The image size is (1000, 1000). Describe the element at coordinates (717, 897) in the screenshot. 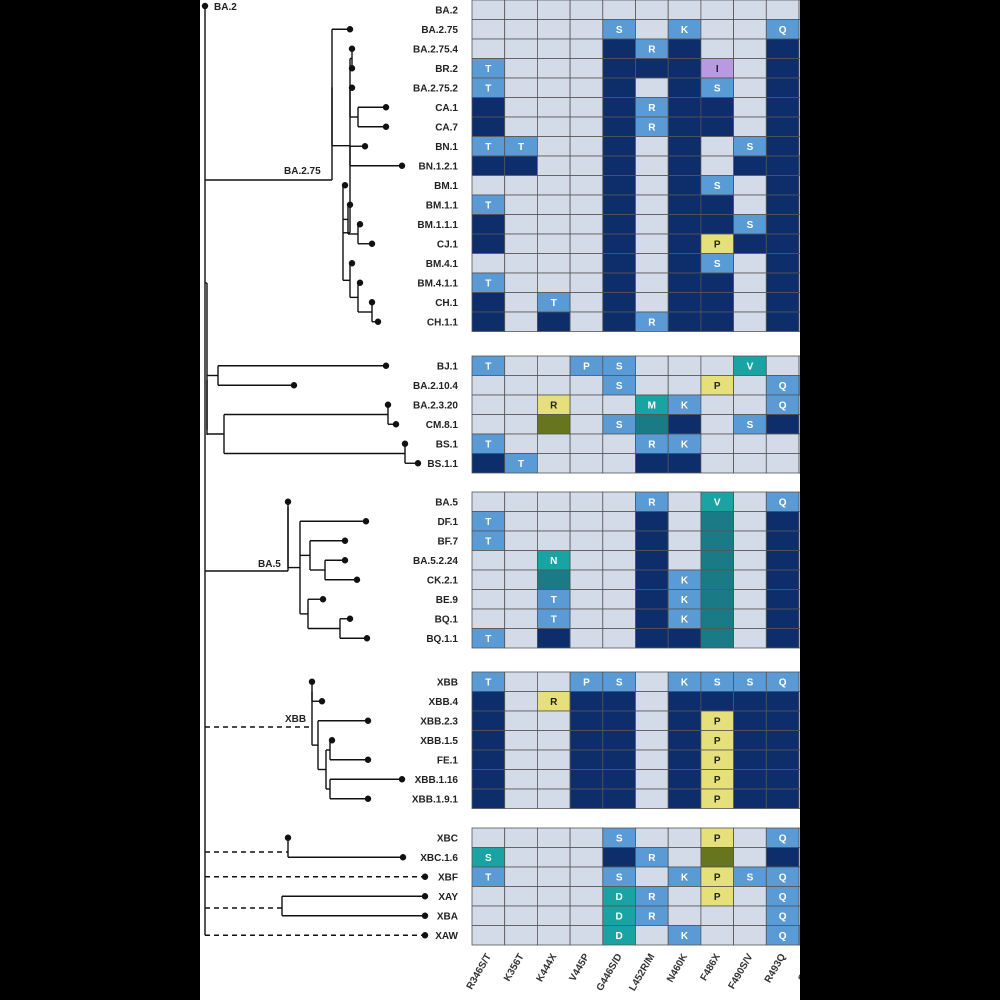

I see `mutation-letter: P` at that location.